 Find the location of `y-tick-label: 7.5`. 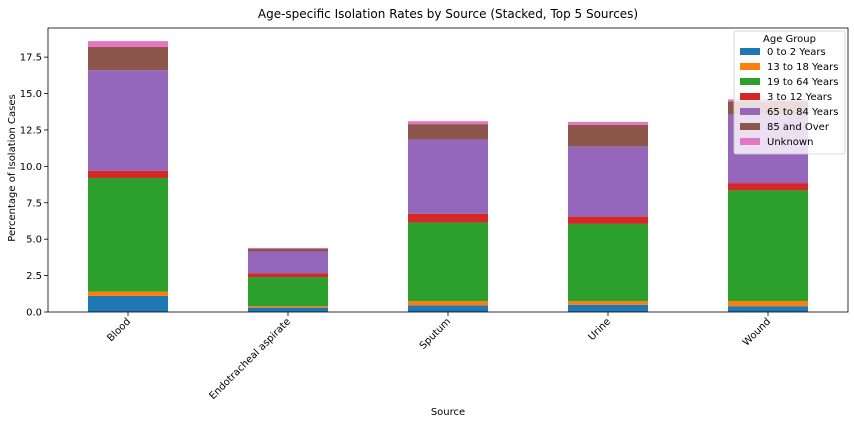

y-tick-label: 7.5 is located at coordinates (34, 203).